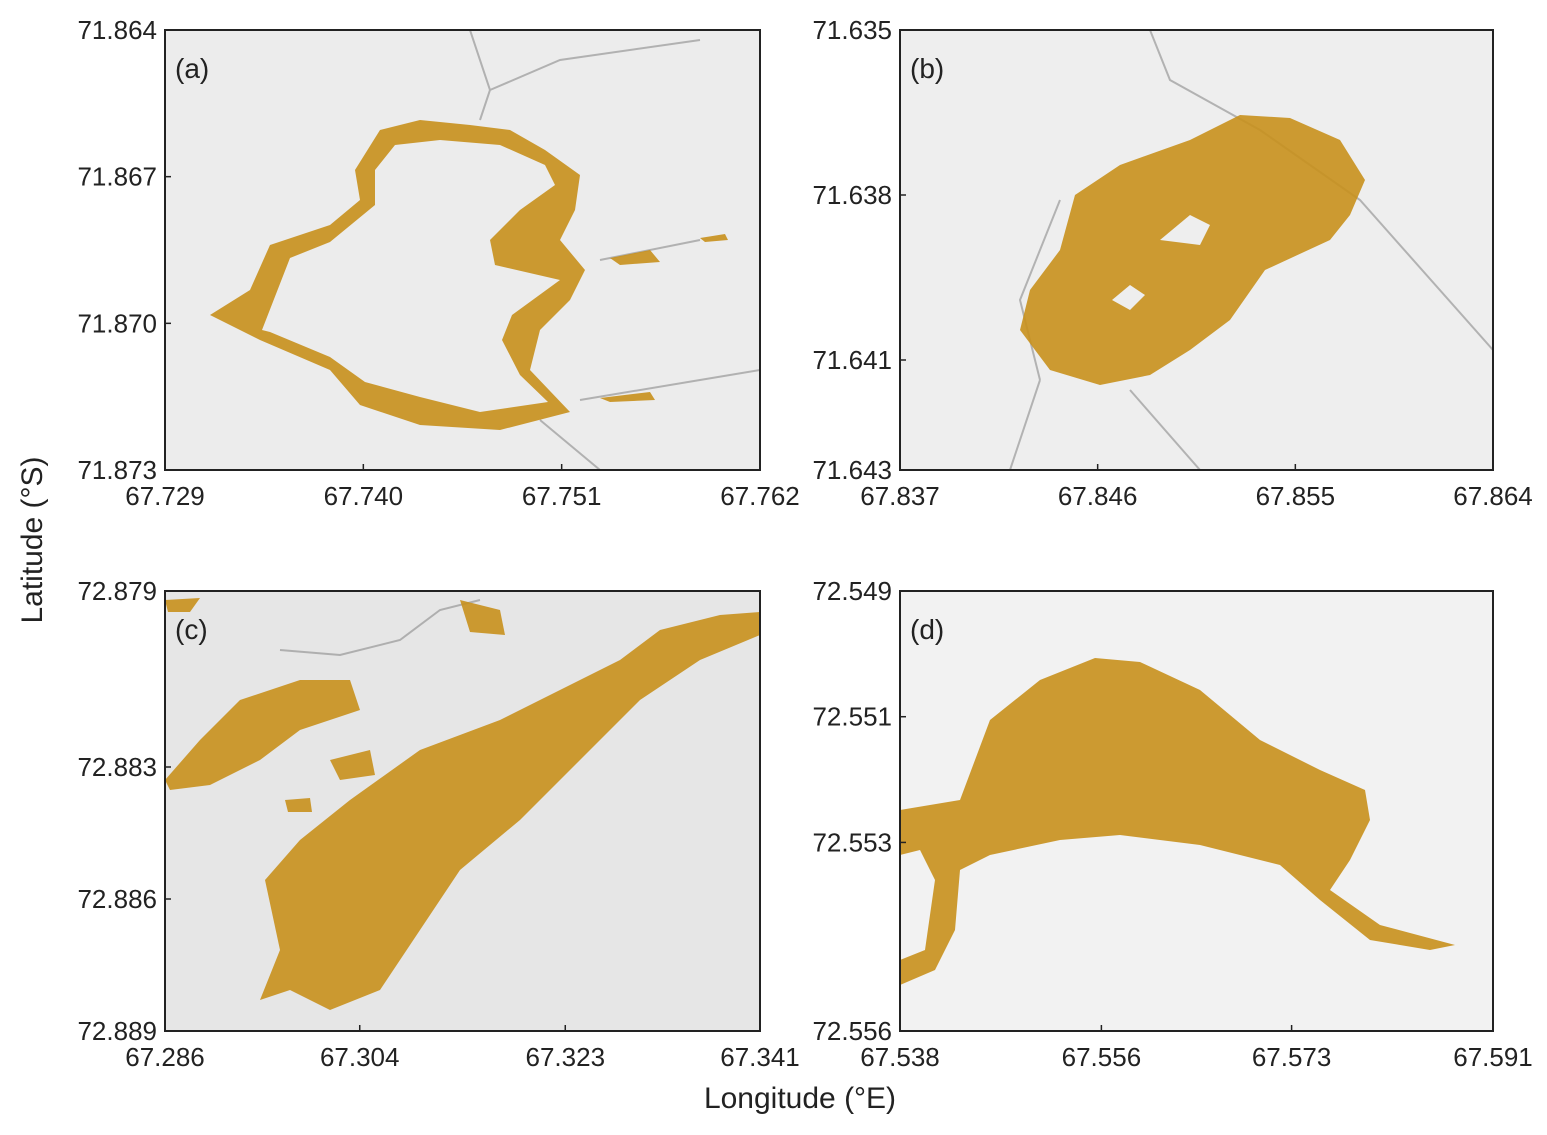  What do you see at coordinates (1098, 496) in the screenshot?
I see `x-tick-label: 67.846` at bounding box center [1098, 496].